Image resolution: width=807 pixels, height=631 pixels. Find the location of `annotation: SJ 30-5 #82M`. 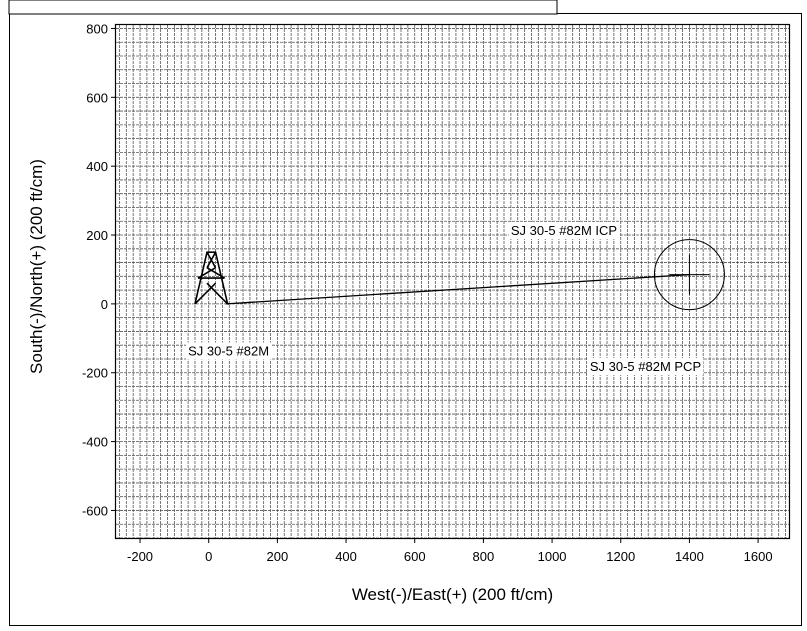

annotation: SJ 30-5 #82M is located at coordinates (229, 351).